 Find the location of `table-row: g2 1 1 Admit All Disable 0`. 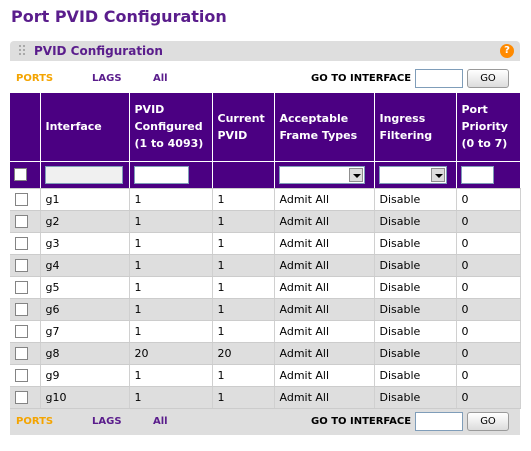

table-row: g2 1 1 Admit All Disable 0 is located at coordinates (265, 221).